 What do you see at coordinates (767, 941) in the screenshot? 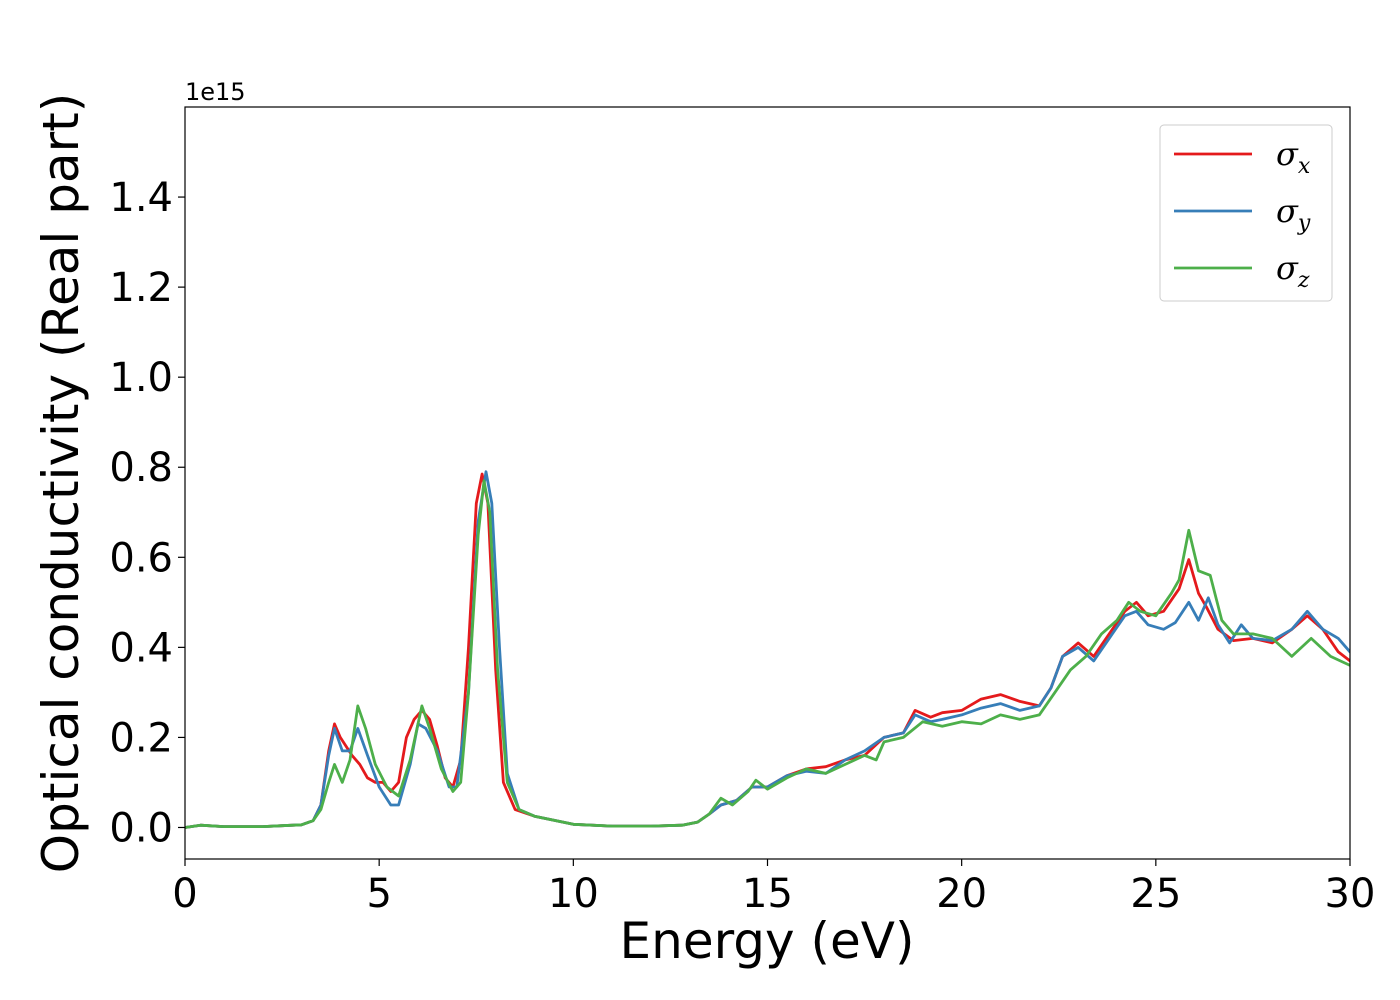
I see `x-axis-title: Energy (eV)` at bounding box center [767, 941].